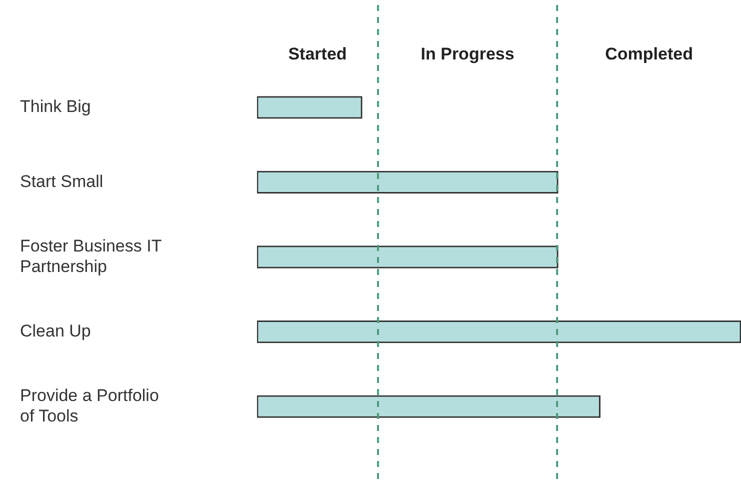 The width and height of the screenshot is (741, 484). What do you see at coordinates (649, 54) in the screenshot?
I see `annotation: Completed` at bounding box center [649, 54].